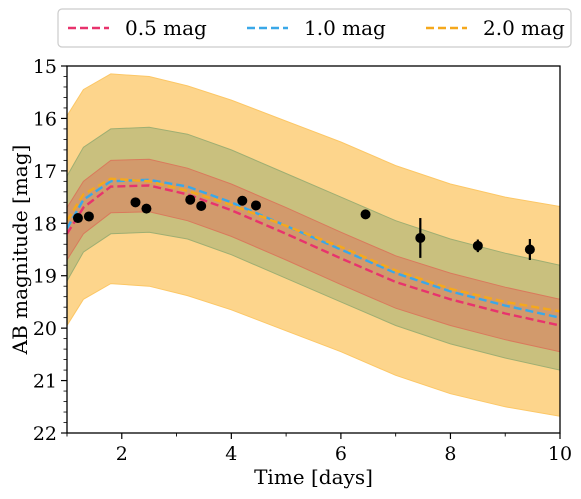 The height and width of the screenshot is (499, 581). I want to click on y-tick-label: 19, so click(45, 277).